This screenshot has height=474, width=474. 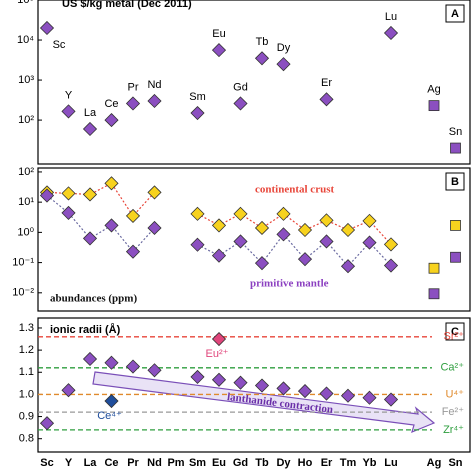 I want to click on x-tick-label: Eu, so click(x=219, y=463).